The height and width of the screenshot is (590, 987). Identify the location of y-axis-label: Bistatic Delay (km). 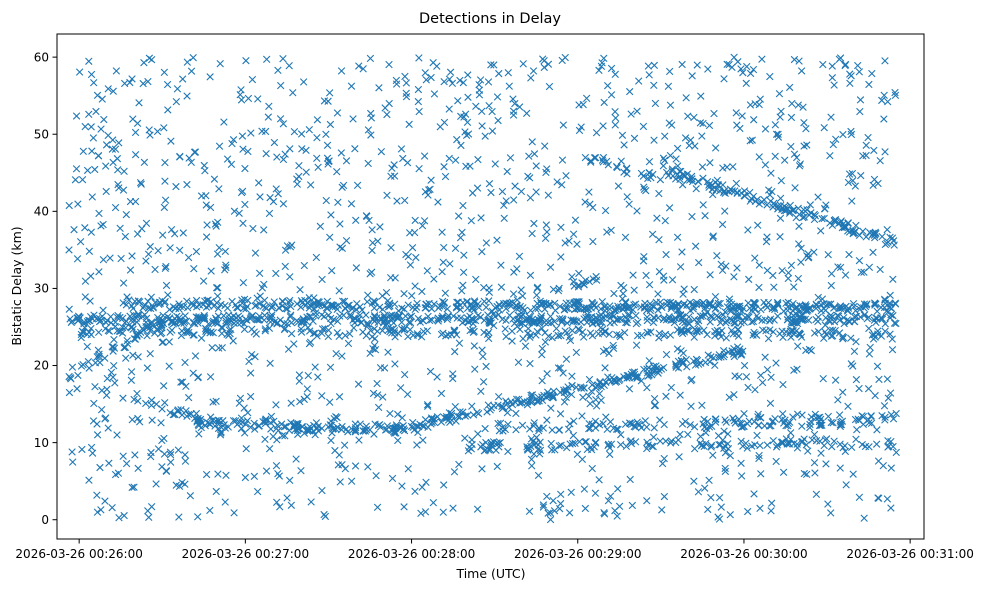
(16, 285).